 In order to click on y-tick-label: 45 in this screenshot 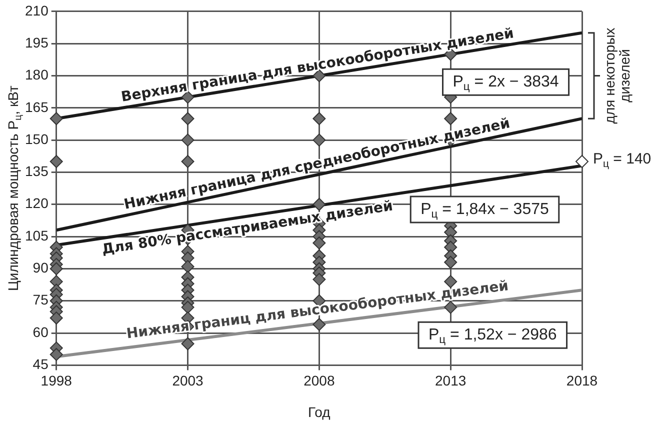, I will do `click(40, 364)`.